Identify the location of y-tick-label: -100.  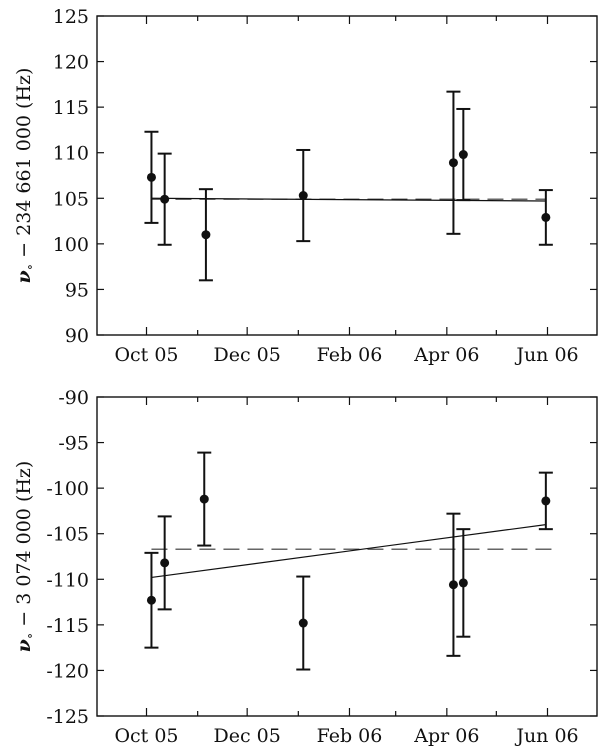
(67, 489).